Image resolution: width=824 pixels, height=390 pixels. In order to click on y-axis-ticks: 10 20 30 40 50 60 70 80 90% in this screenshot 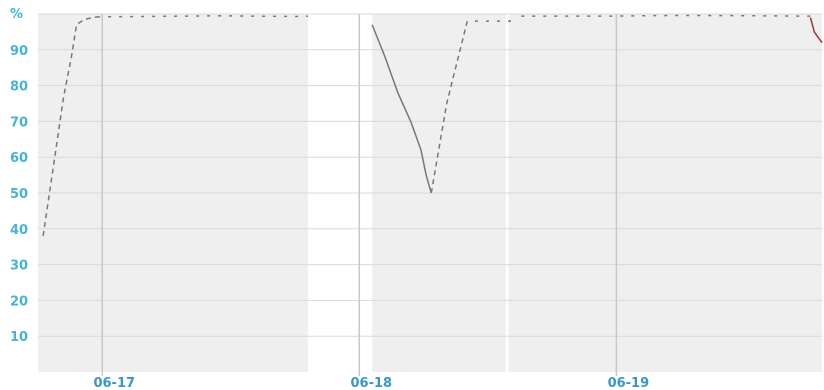, I will do `click(19, 176)`.